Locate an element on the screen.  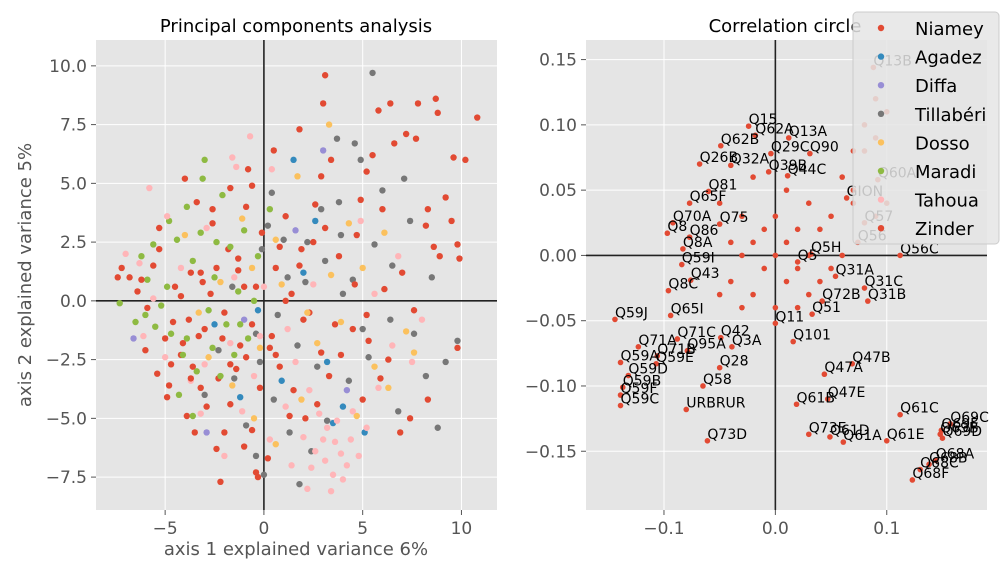
correlation-y-tick-label: 0.05 is located at coordinates (558, 191).